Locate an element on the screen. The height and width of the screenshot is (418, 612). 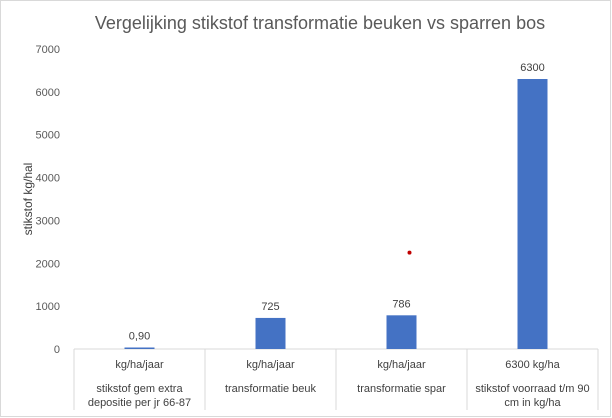
y-tick-label: 4000 is located at coordinates (48, 179).